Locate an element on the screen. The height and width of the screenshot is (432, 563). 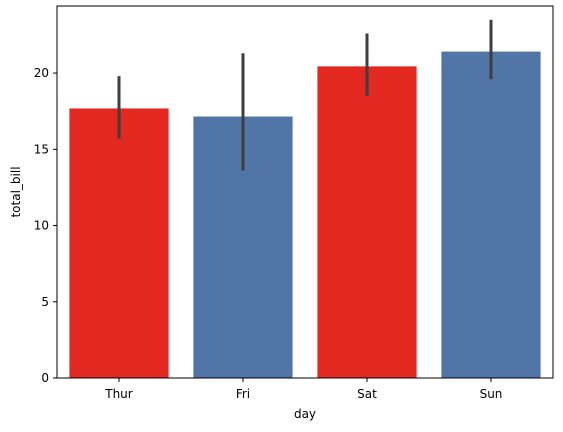
x-tick-label: Thur is located at coordinates (118, 394).